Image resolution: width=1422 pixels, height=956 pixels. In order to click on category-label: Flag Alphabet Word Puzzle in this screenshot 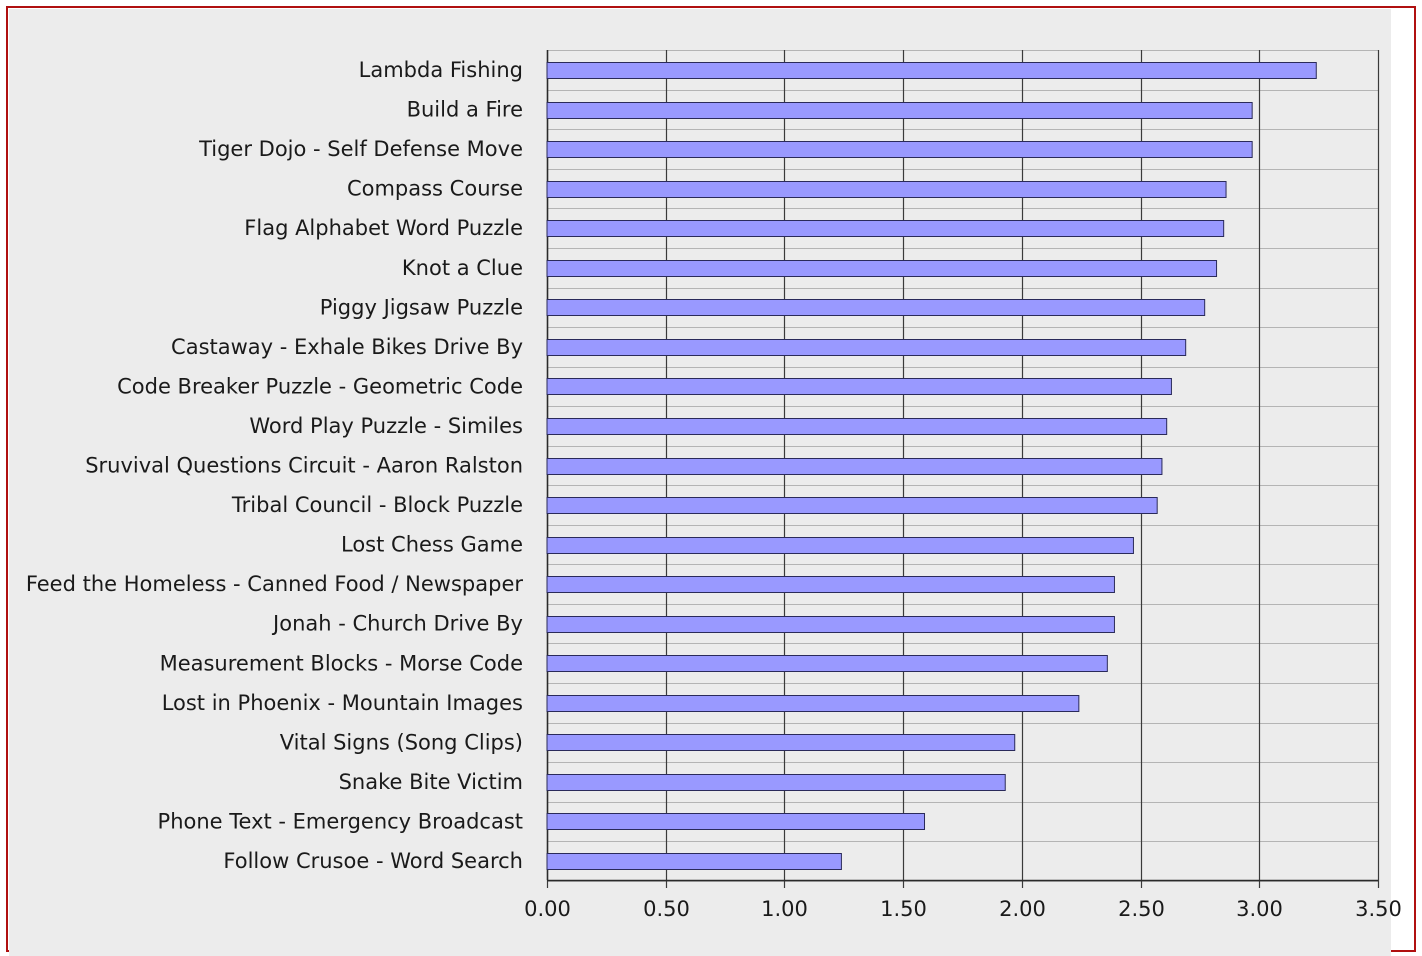, I will do `click(383, 228)`.